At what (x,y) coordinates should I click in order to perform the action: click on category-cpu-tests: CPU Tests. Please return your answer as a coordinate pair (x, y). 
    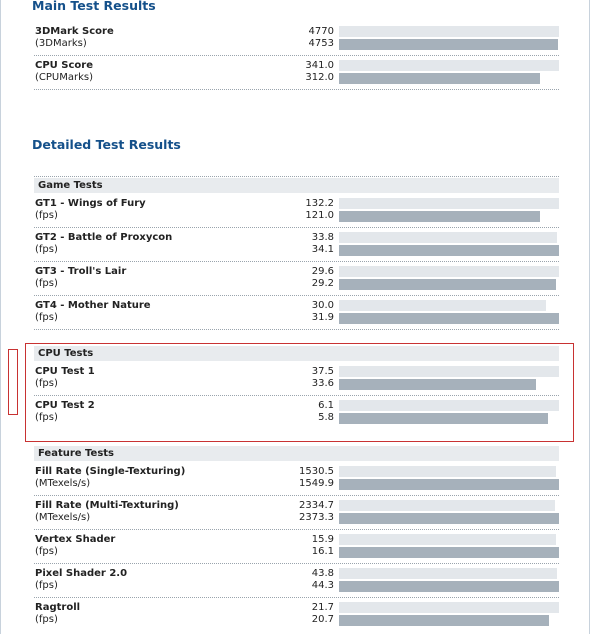
    Looking at the image, I should click on (296, 353).